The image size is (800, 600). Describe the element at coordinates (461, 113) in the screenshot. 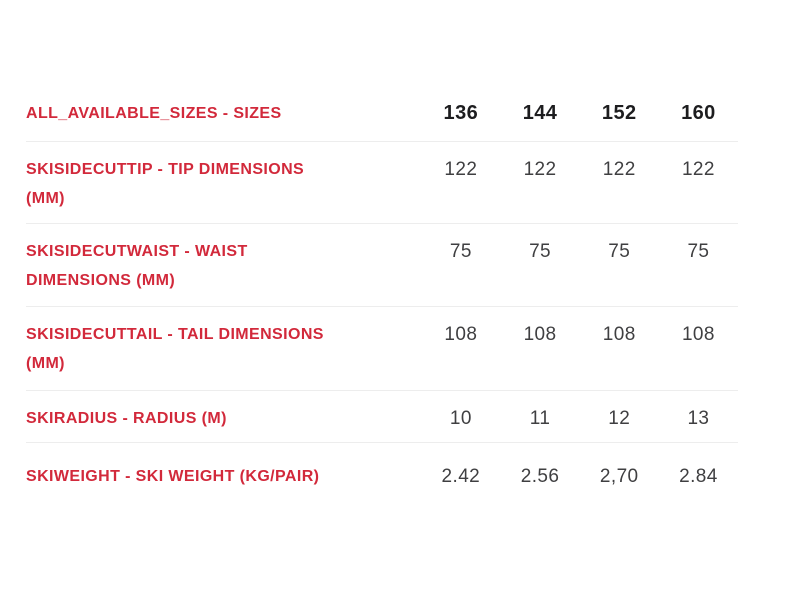

I see `size-value: 136` at that location.